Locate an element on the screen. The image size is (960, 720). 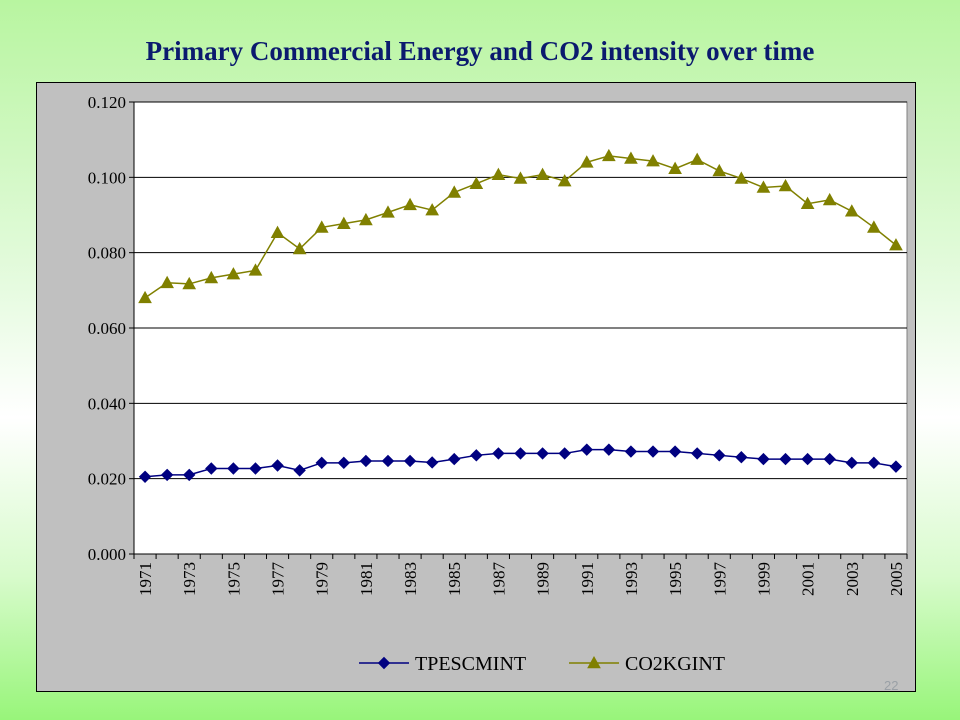
x-tick-label: 1999 is located at coordinates (763, 579).